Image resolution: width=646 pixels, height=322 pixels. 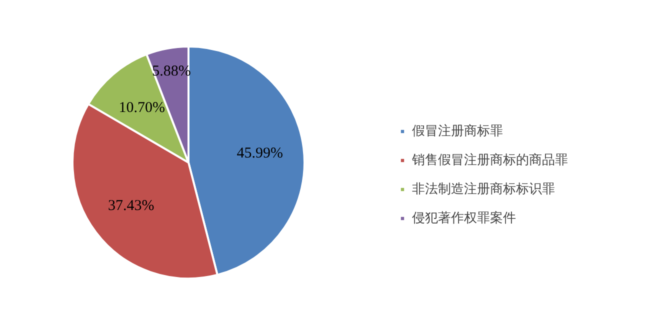 What do you see at coordinates (131, 206) in the screenshot?
I see `data-label: 37.43%` at bounding box center [131, 206].